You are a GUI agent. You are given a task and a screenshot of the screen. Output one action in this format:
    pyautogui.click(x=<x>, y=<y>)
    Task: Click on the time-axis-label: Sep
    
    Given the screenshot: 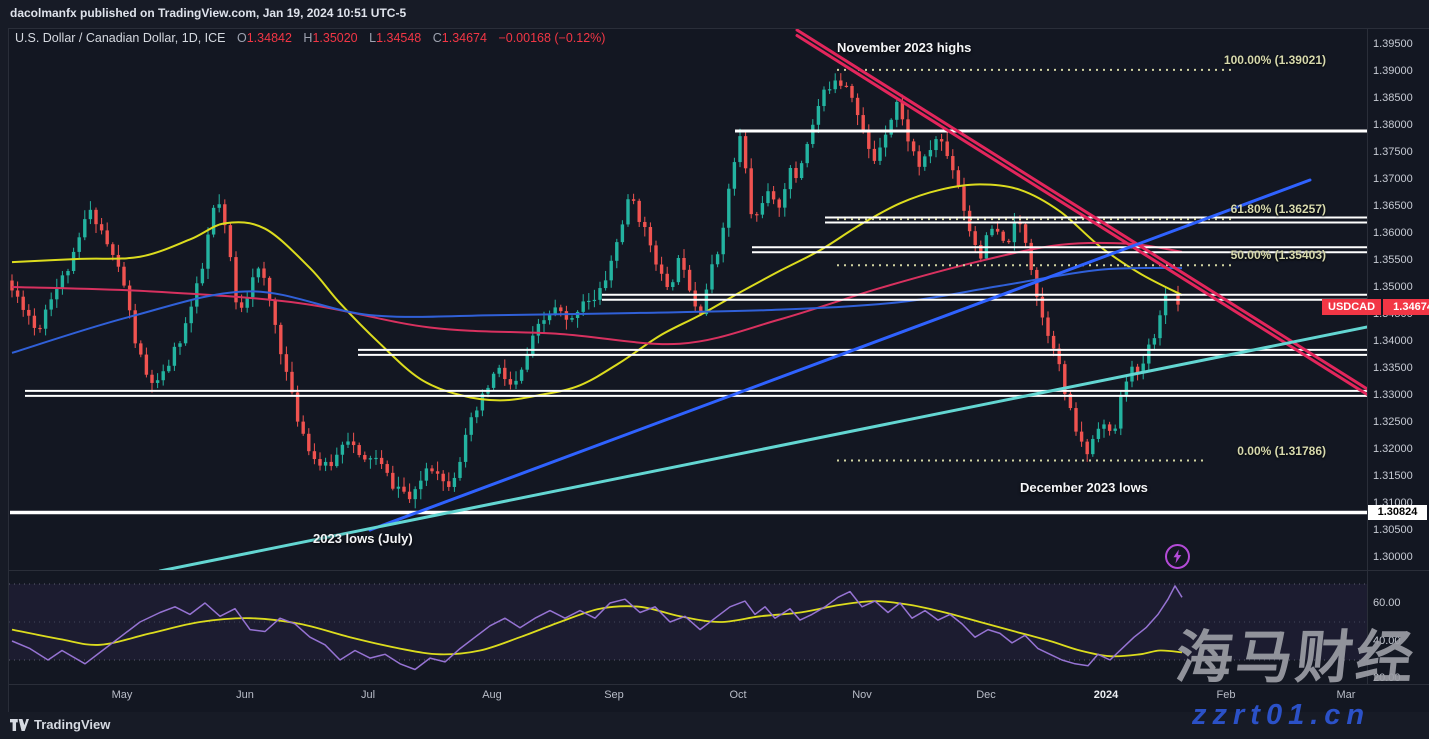 What is the action you would take?
    pyautogui.click(x=614, y=695)
    